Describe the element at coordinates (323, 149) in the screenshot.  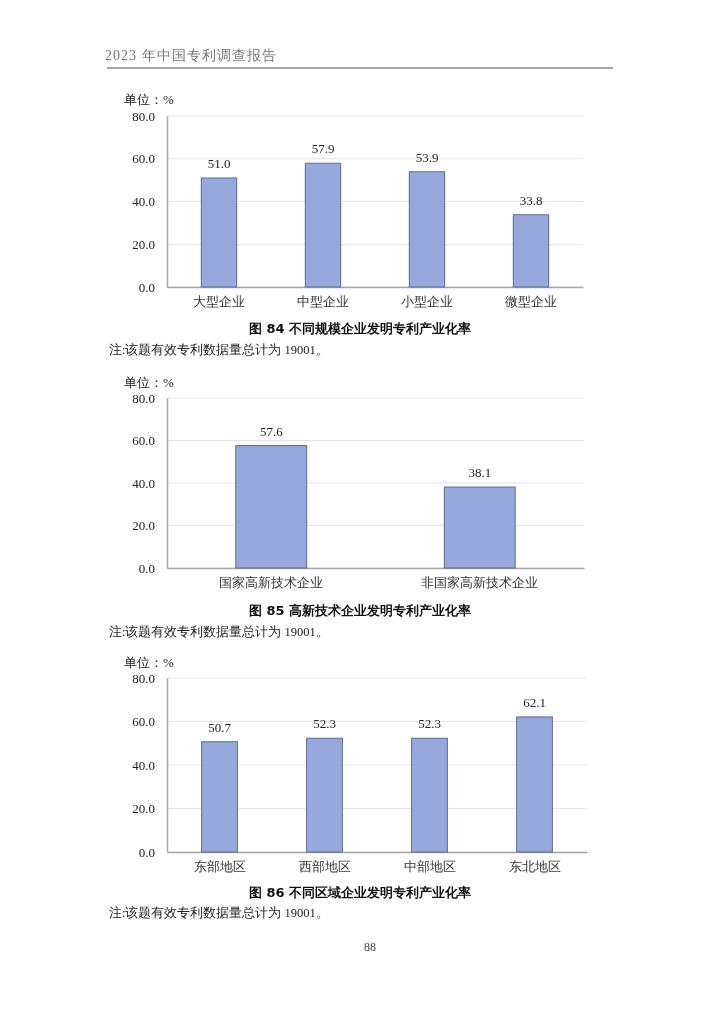
I see `data-label: 57.9` at that location.